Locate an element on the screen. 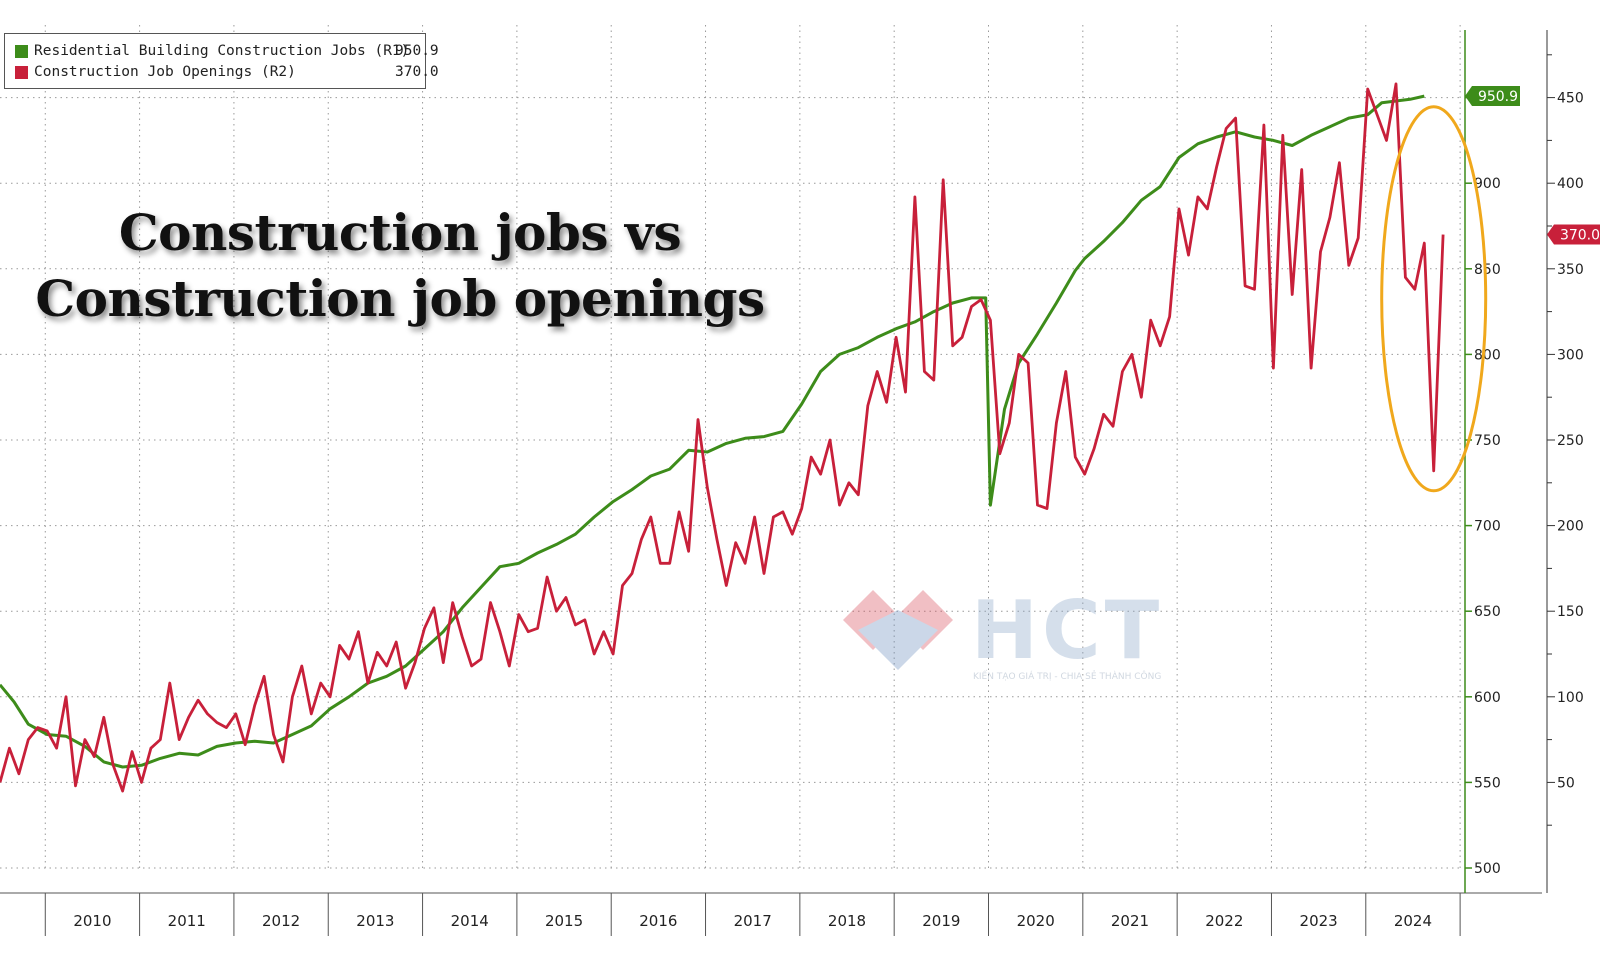  r2-tick-label: 450 is located at coordinates (1570, 99).